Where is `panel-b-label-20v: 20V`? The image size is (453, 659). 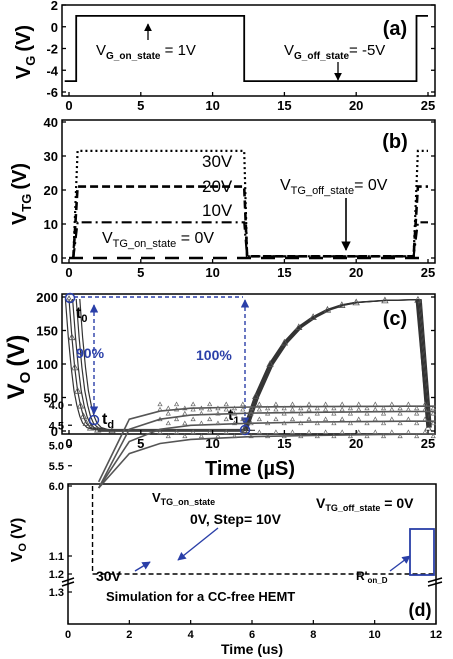
panel-b-label-20v: 20V is located at coordinates (217, 186).